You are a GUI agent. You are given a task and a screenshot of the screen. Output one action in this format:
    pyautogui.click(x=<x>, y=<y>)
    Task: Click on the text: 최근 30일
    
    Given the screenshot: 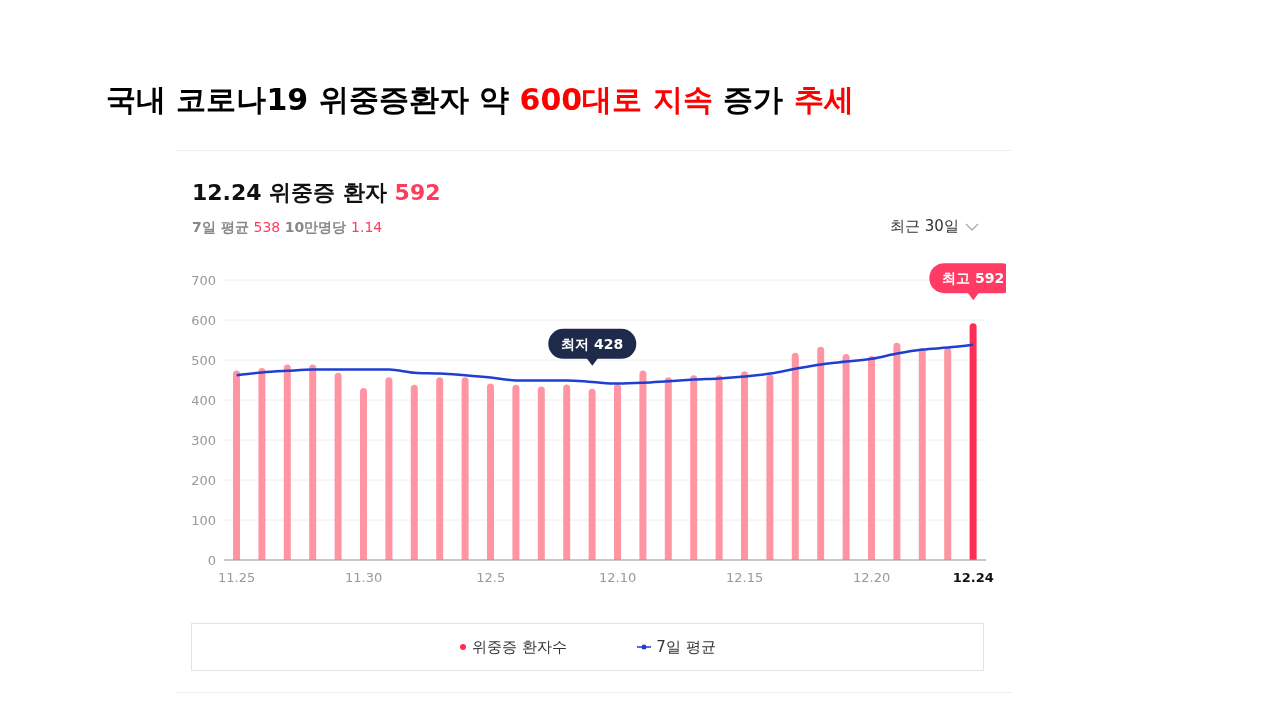 What is the action you would take?
    pyautogui.click(x=924, y=226)
    